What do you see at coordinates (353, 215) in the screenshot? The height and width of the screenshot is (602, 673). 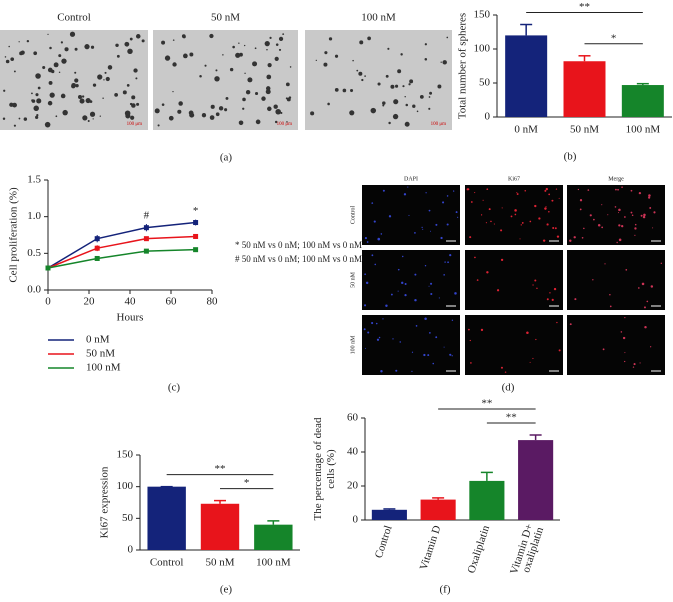 I see `row-label: Control` at bounding box center [353, 215].